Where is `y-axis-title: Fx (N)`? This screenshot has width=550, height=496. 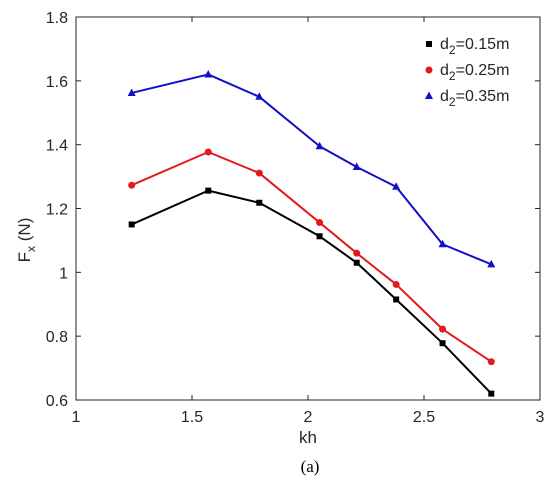 y-axis-title: Fx (N) is located at coordinates (26, 240).